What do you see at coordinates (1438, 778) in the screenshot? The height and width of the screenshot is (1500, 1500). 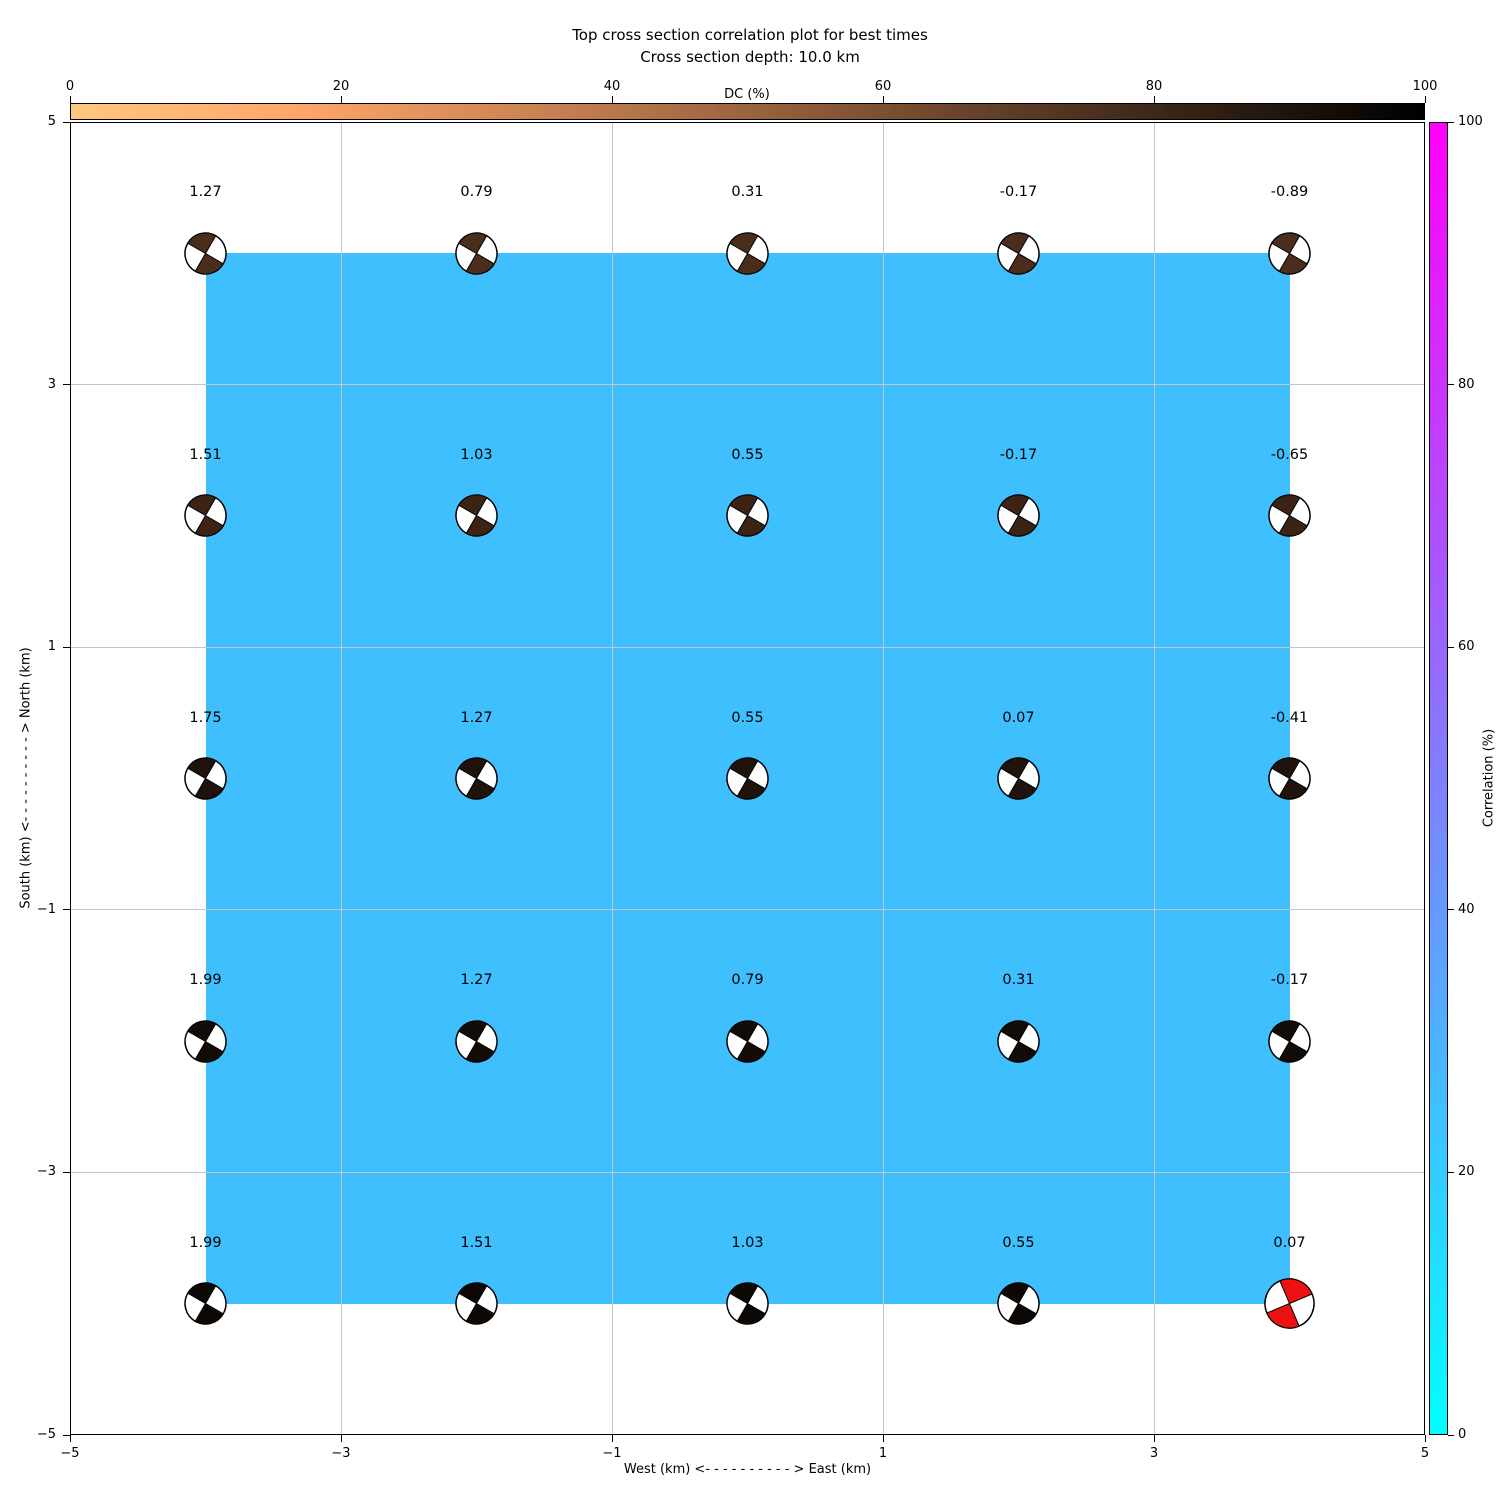 I see `correlation-colorbar` at bounding box center [1438, 778].